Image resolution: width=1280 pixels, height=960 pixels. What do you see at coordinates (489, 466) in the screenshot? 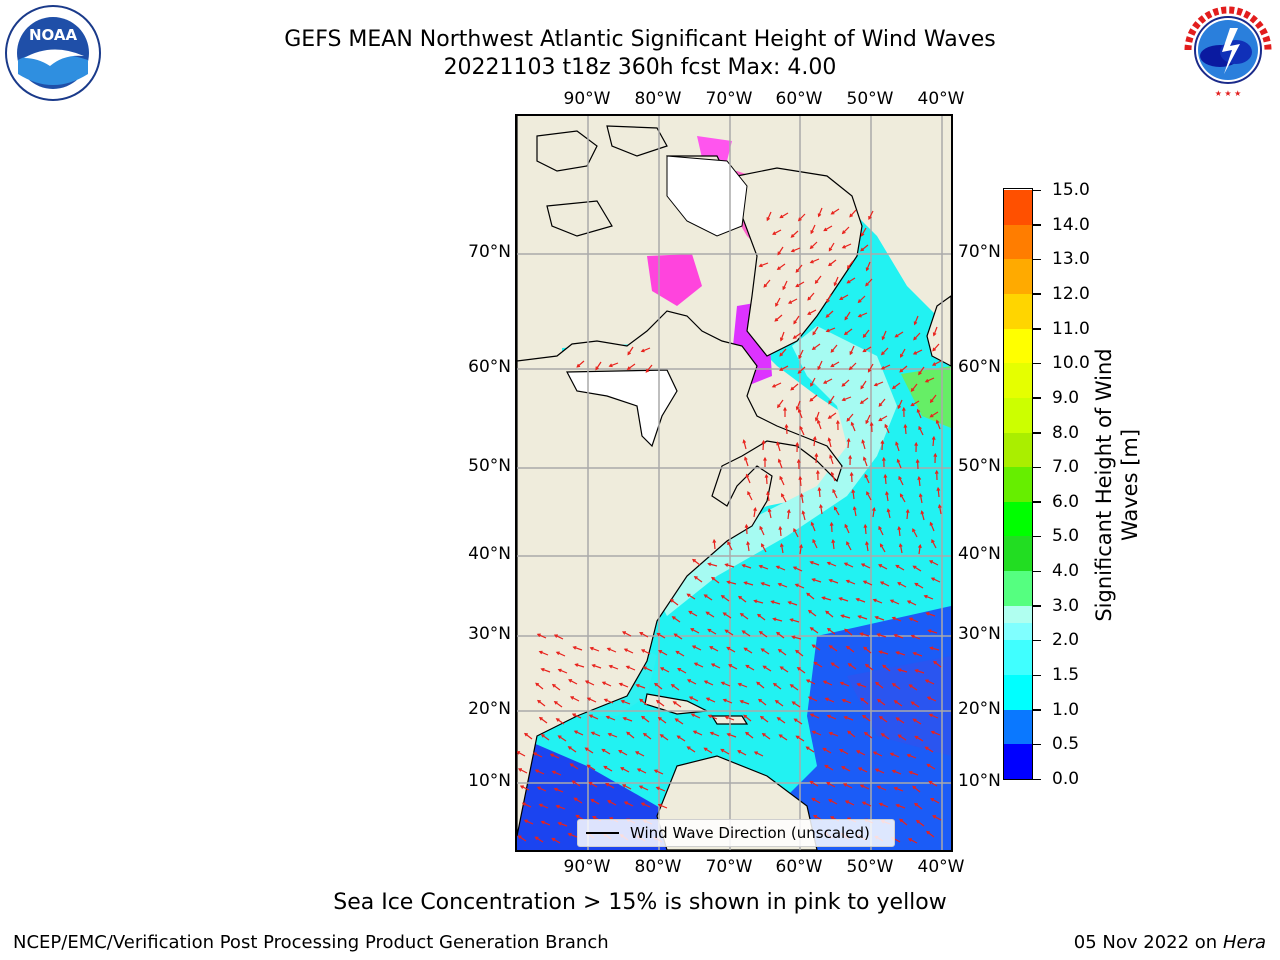
I see `lat-label-left-50n: 50°N` at bounding box center [489, 466].